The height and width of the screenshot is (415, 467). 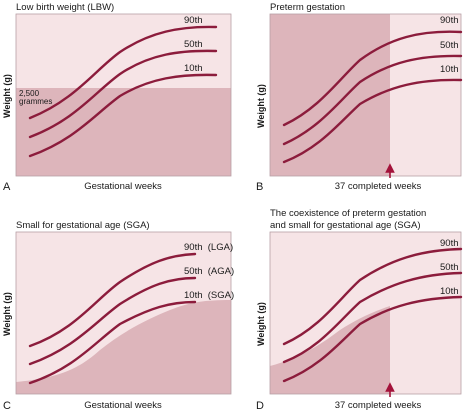 What do you see at coordinates (330, 350) in the screenshot?
I see `preterm-sga-shaded-region` at bounding box center [330, 350].